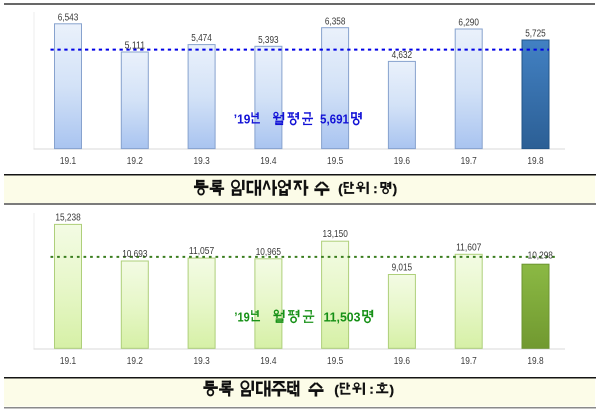  I want to click on svg-text: 15,238, so click(68, 217).